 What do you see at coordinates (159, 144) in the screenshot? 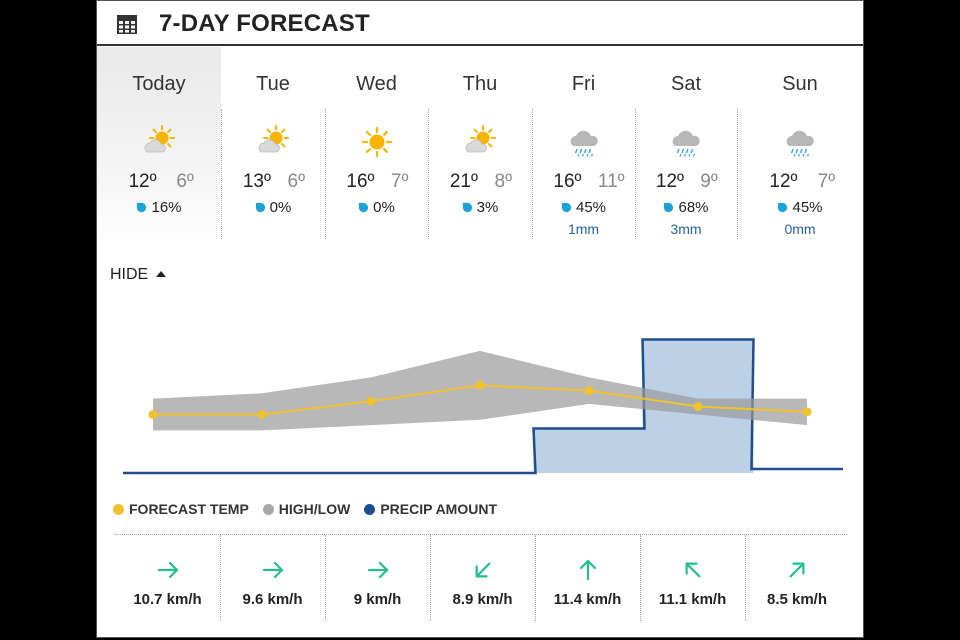
I see `day-column-today: Today 12º 6º 16%` at bounding box center [159, 144].